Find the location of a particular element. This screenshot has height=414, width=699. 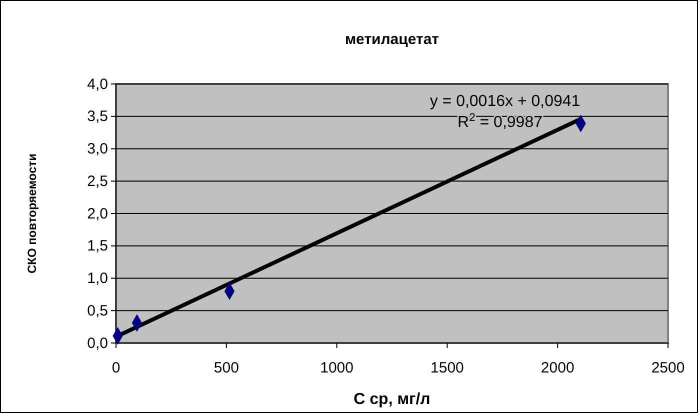

chart-title: метилацетат is located at coordinates (392, 39).